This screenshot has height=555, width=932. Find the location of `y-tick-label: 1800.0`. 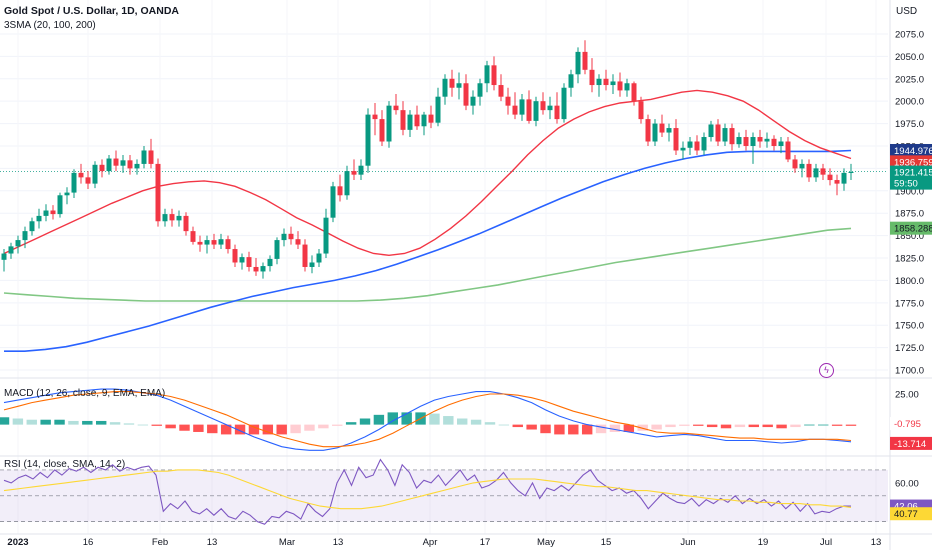

y-tick-label: 1800.0 is located at coordinates (909, 281).